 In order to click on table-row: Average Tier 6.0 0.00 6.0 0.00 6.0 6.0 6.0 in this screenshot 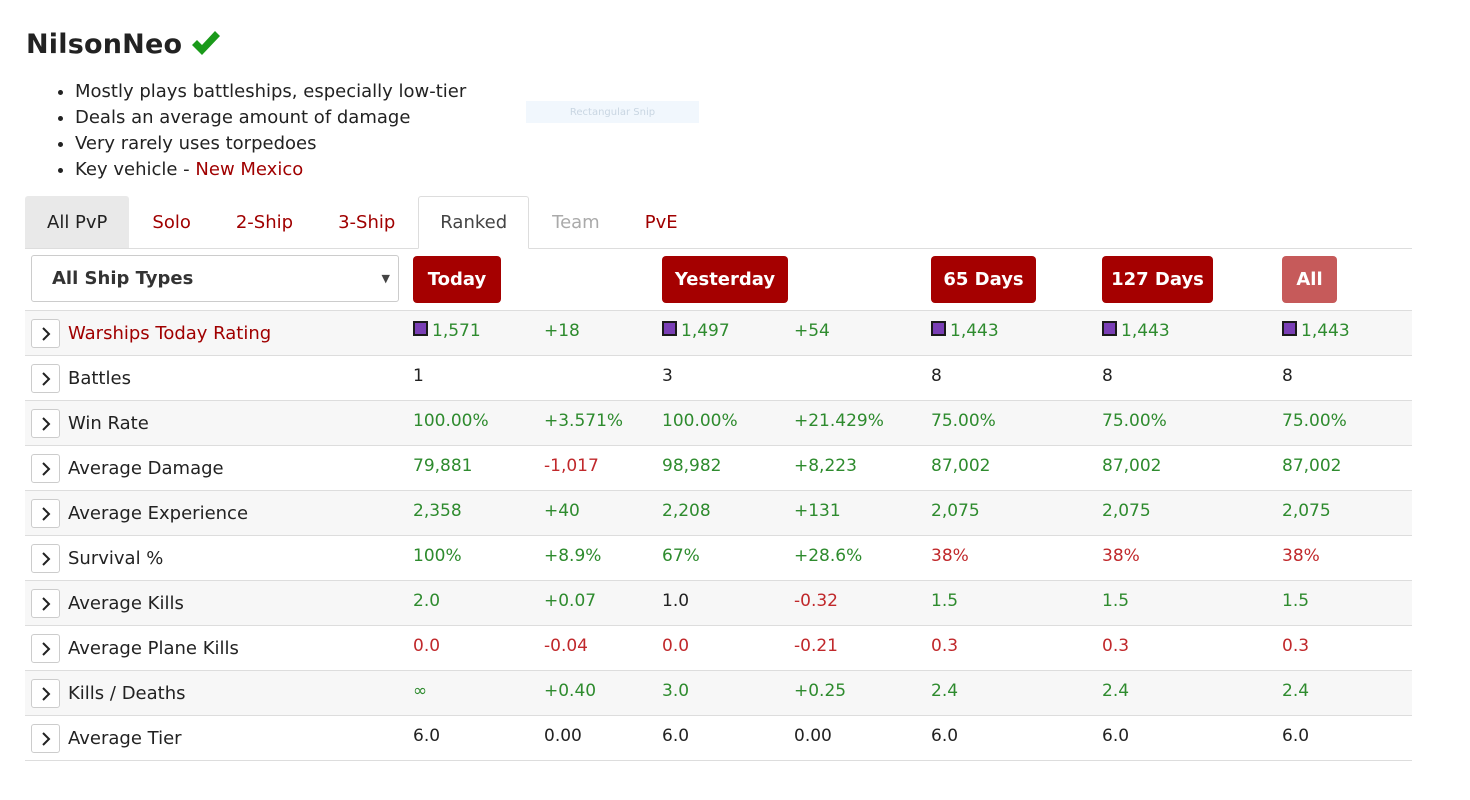, I will do `click(718, 738)`.